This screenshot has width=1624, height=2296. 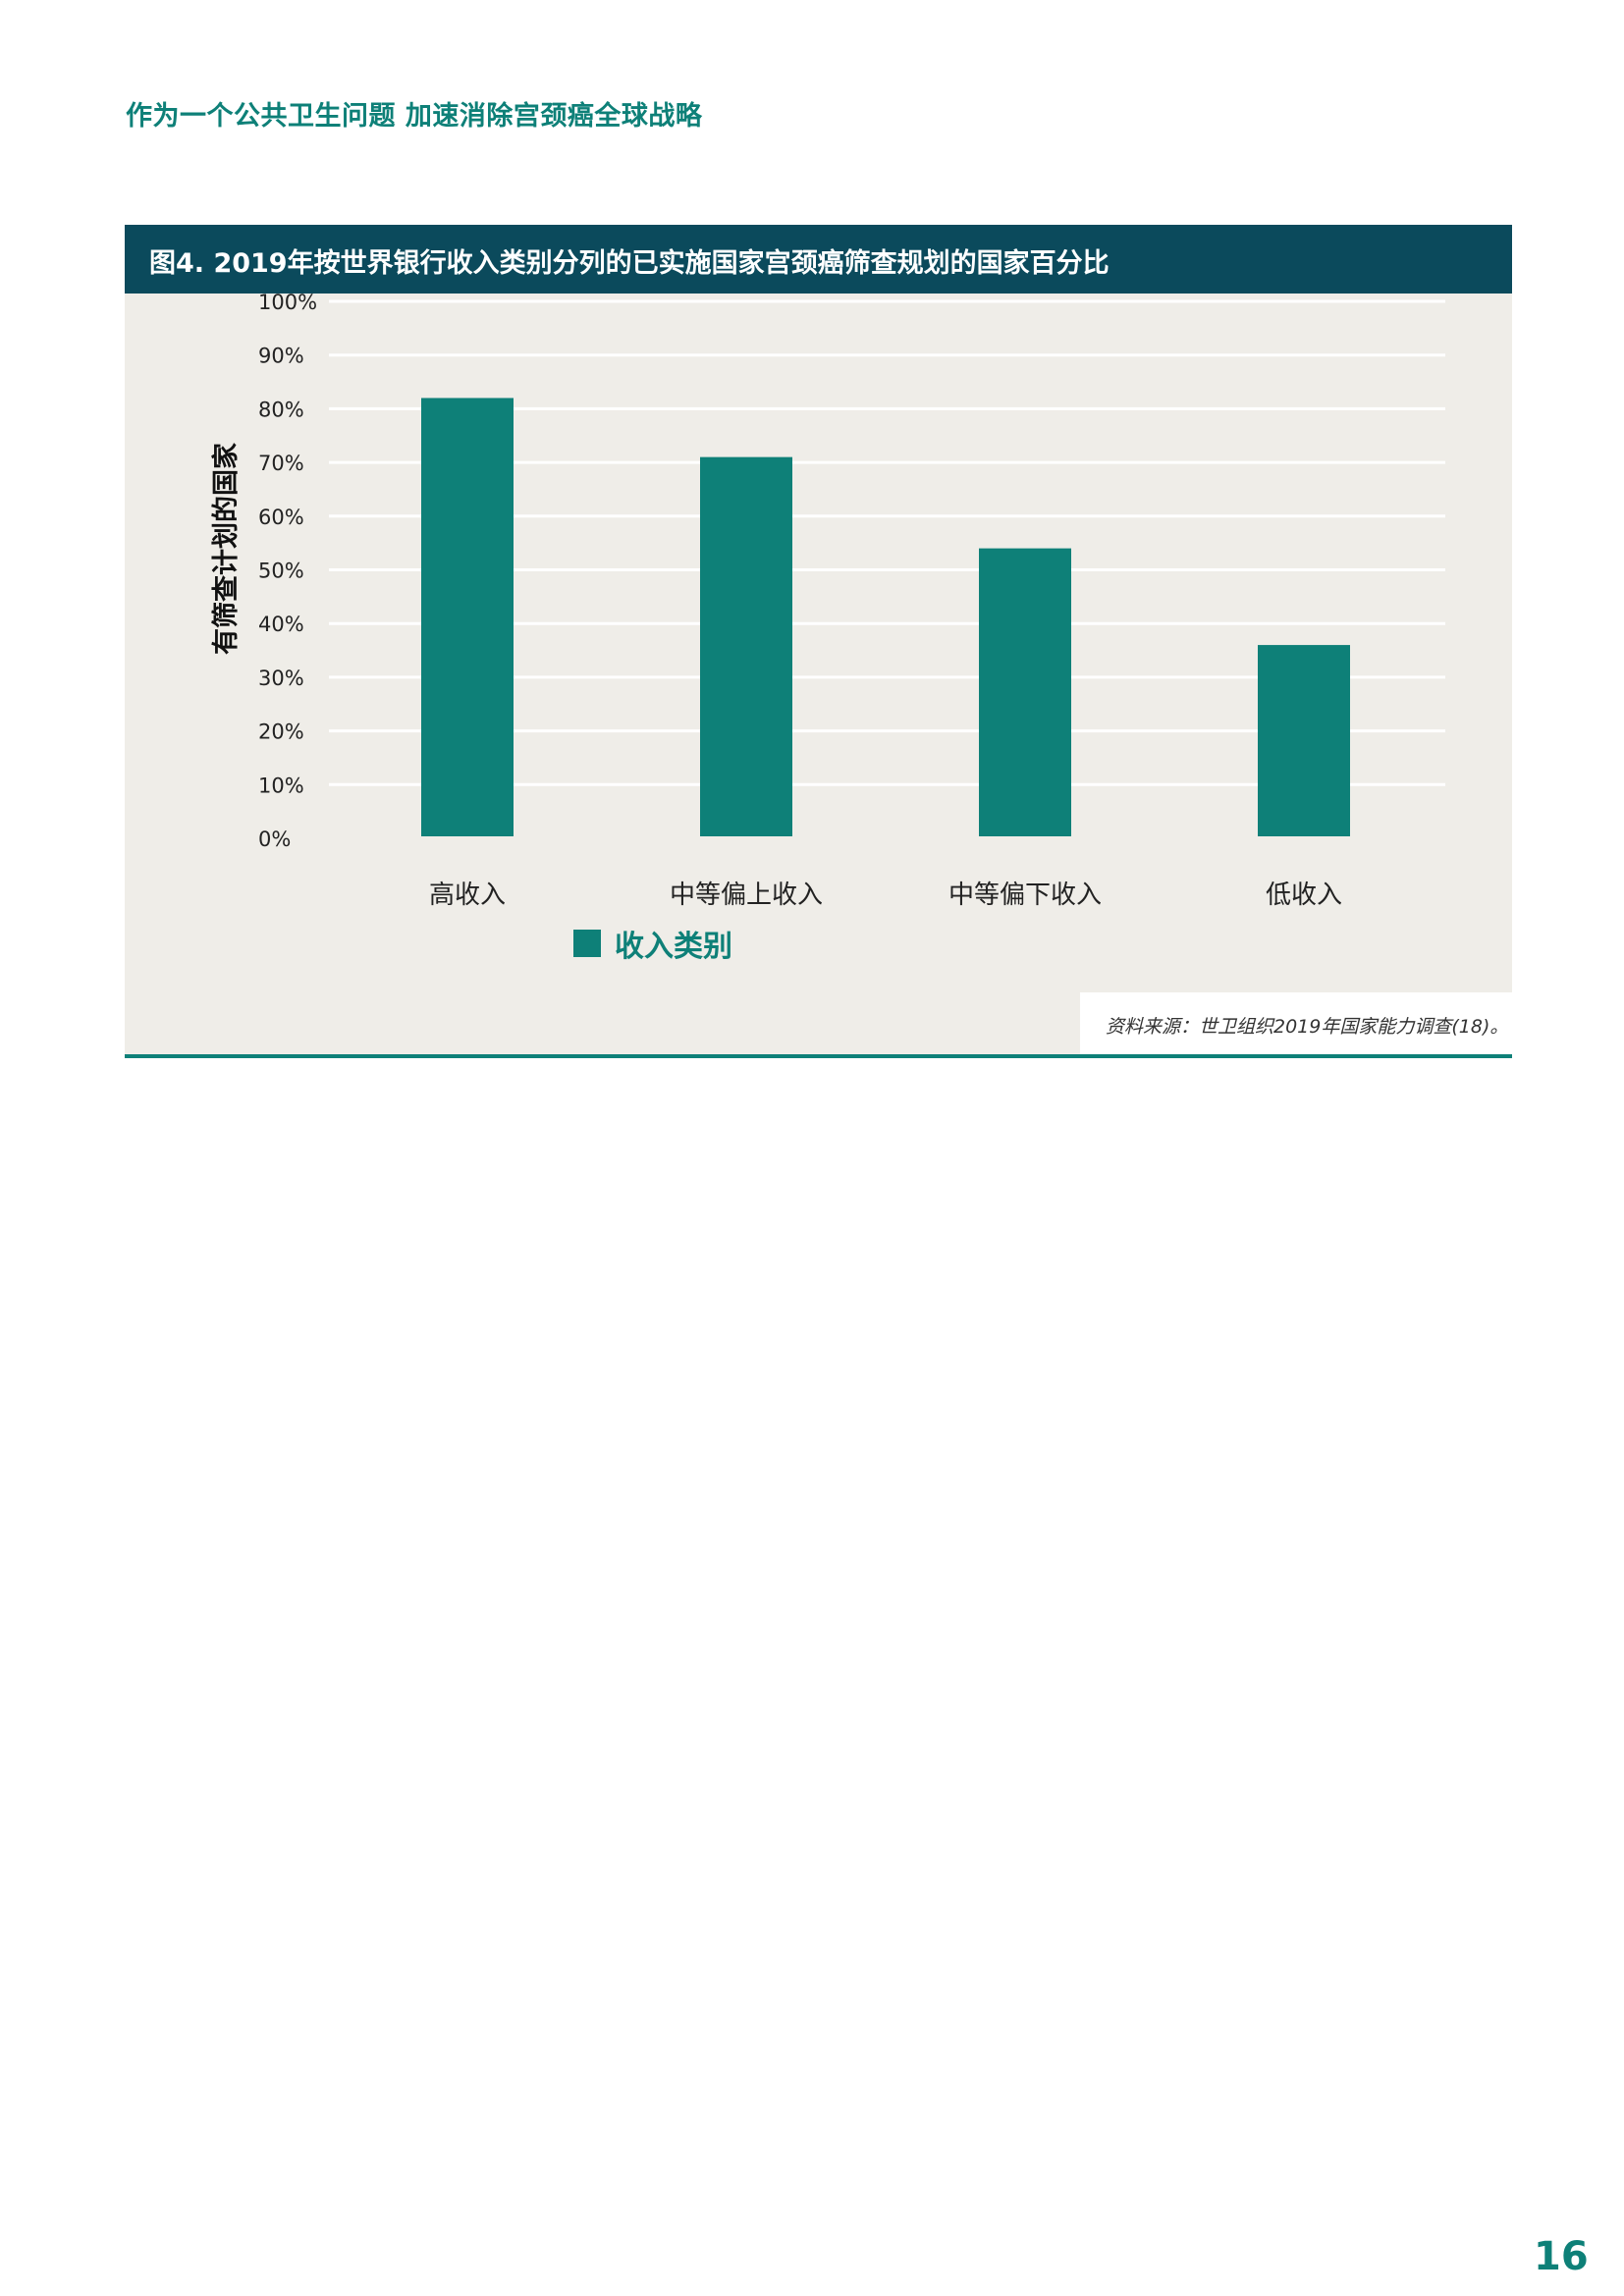 What do you see at coordinates (281, 357) in the screenshot?
I see `y-tick-label: 90%` at bounding box center [281, 357].